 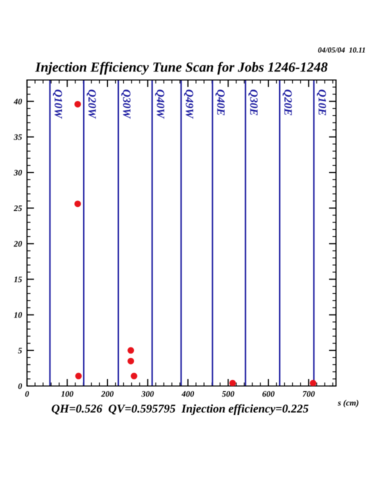 I want to click on ref-line-label: Q49W, so click(x=189, y=104).